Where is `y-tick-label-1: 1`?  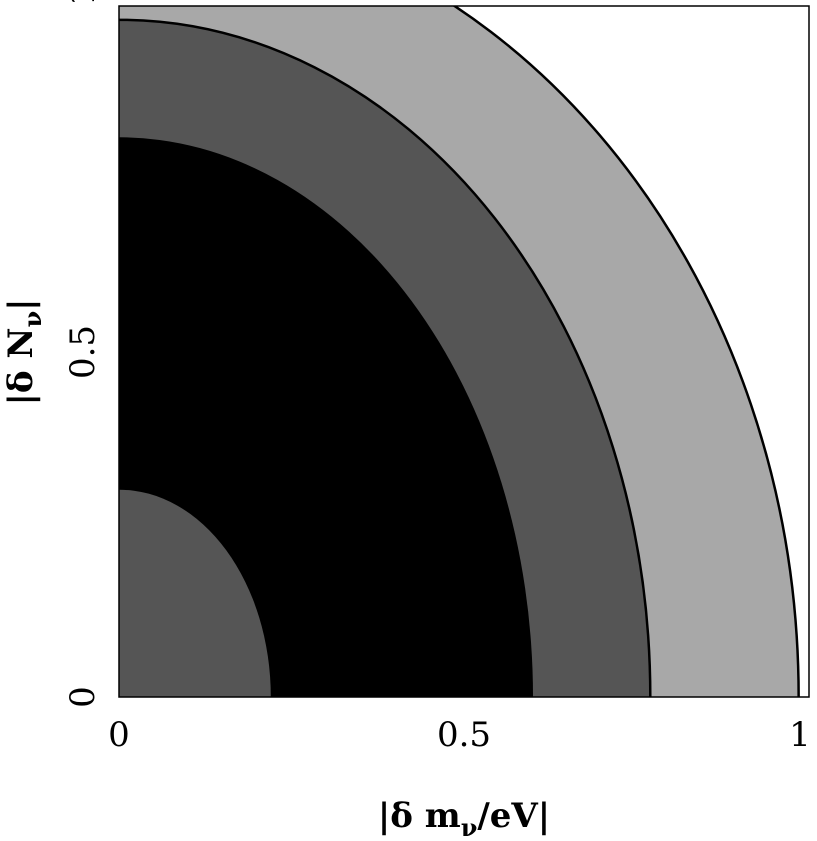 y-tick-label-1: 1 is located at coordinates (83, 3).